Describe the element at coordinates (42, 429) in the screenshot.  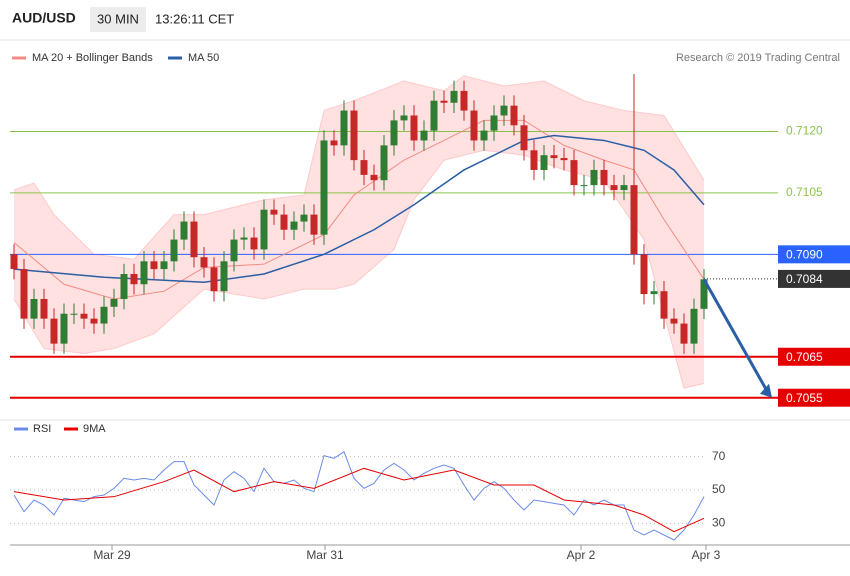
I see `legend-label: RSI` at that location.